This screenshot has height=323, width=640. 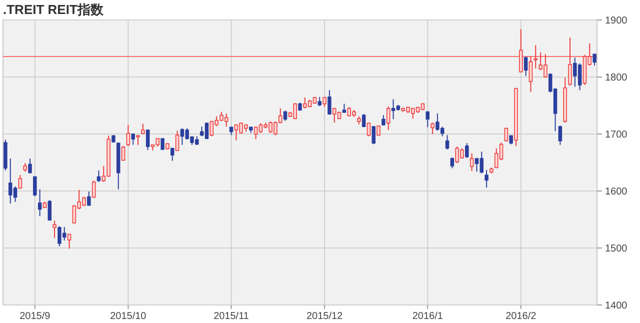 What do you see at coordinates (616, 192) in the screenshot?
I see `y-tick-label: 1600` at bounding box center [616, 192].